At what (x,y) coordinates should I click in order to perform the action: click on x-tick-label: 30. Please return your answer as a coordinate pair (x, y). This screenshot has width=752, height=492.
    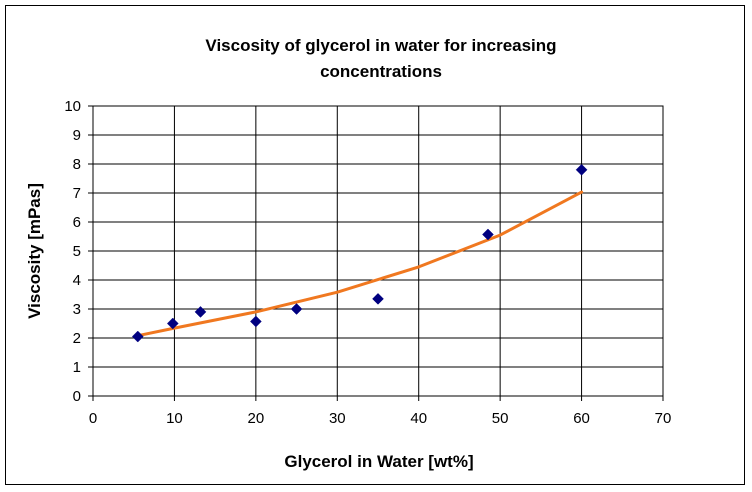
    Looking at the image, I should click on (337, 418).